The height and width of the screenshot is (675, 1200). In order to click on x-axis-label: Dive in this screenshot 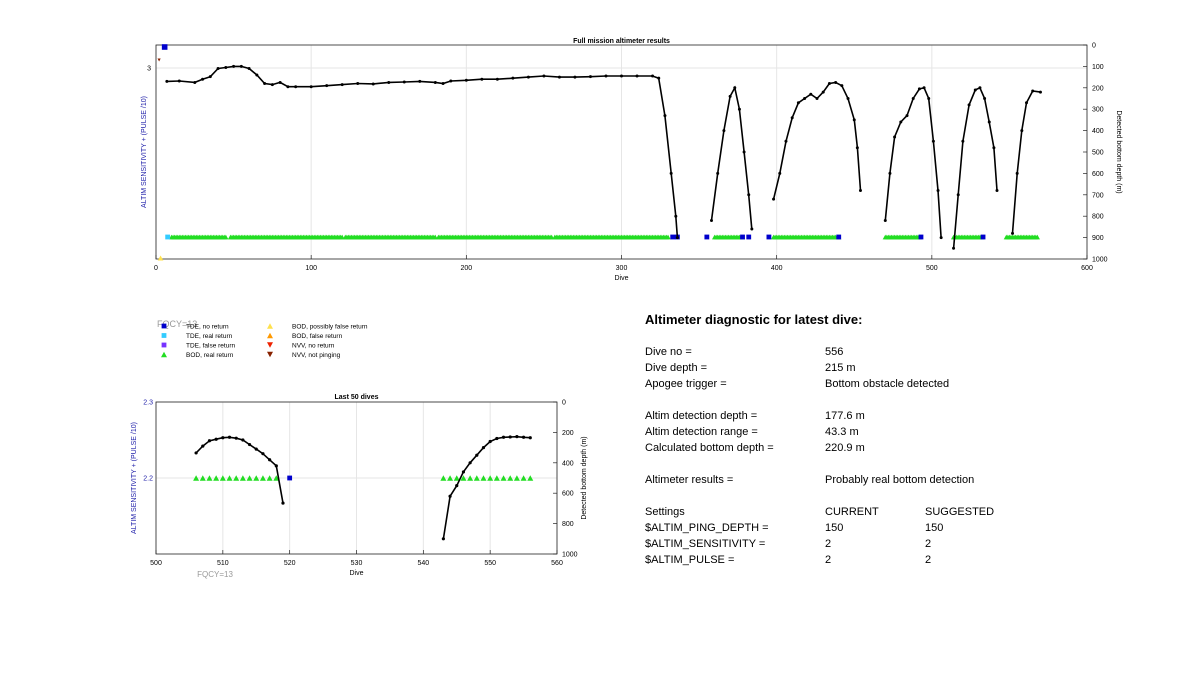, I will do `click(621, 278)`.